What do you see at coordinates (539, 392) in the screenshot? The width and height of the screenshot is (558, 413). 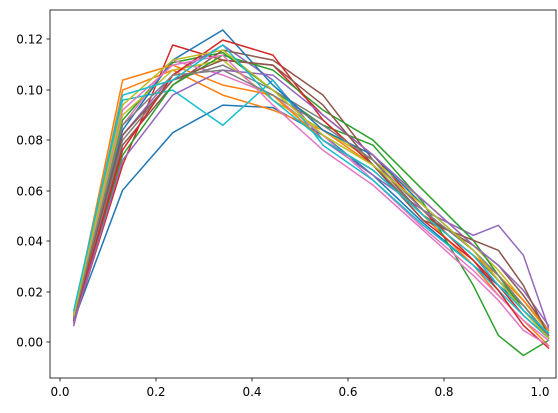 I see `x-tick-label: 1.0` at bounding box center [539, 392].